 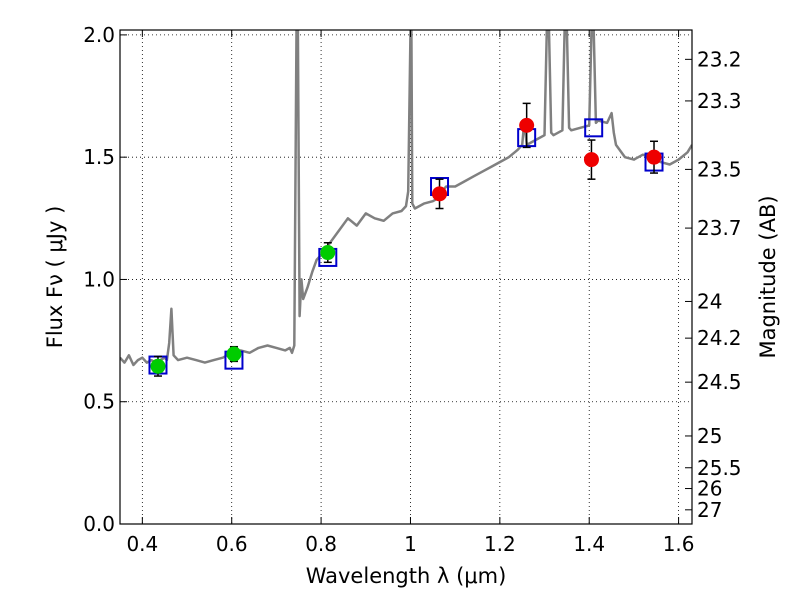 I want to click on y-tick-label: 2.0, so click(x=99, y=35).